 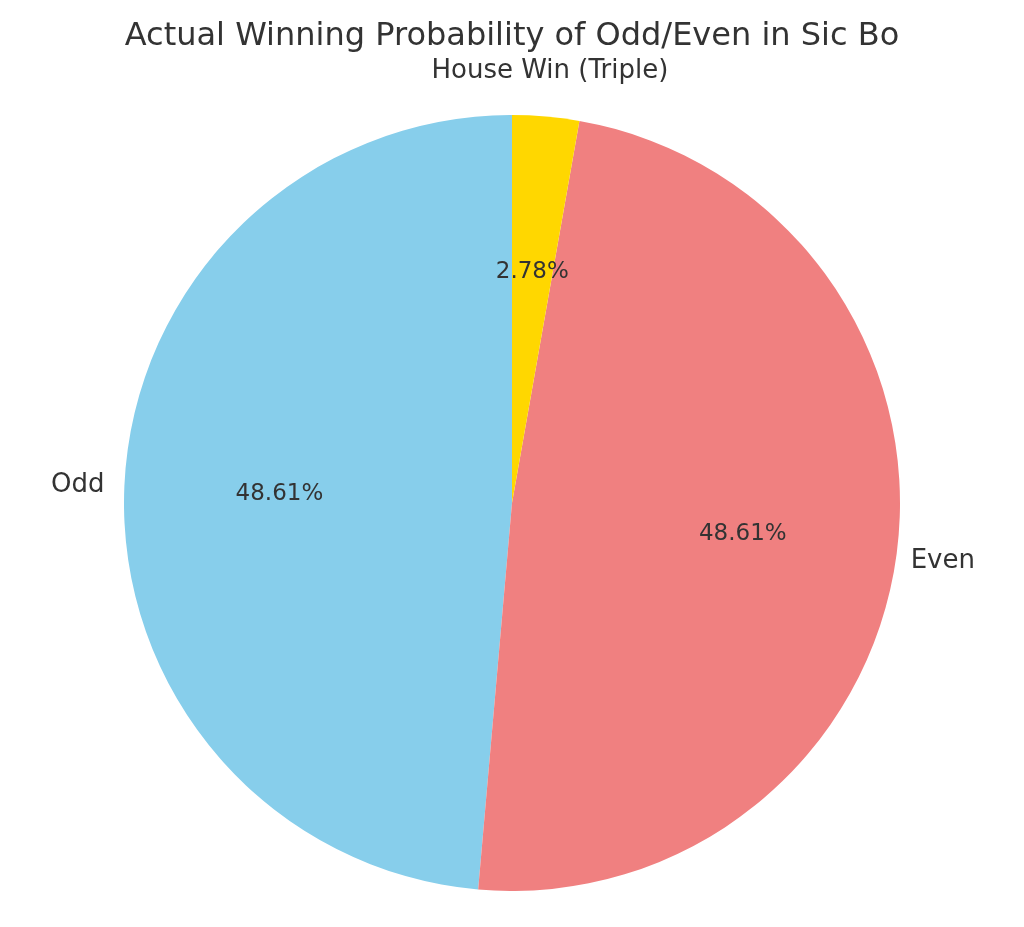 I want to click on slice-label: Odd, so click(x=78, y=483).